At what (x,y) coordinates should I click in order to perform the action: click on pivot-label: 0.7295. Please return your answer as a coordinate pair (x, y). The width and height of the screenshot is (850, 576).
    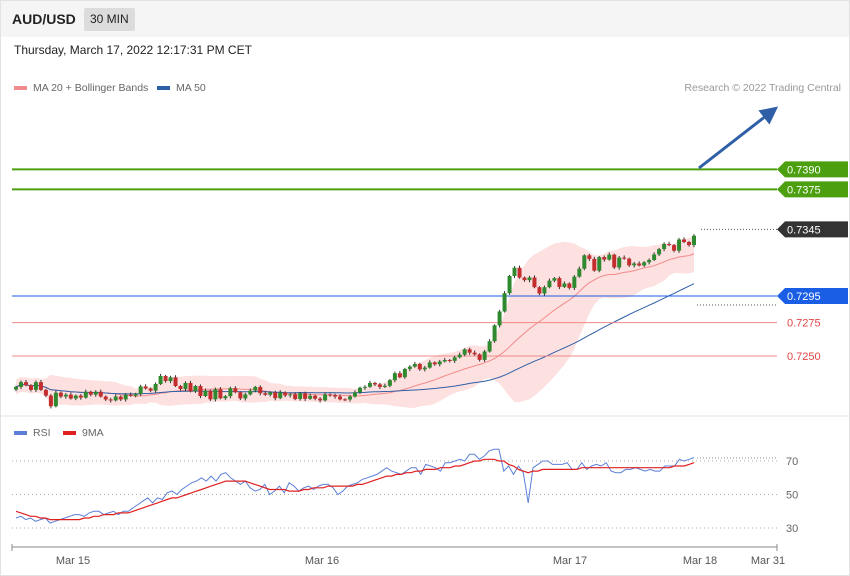
    Looking at the image, I should click on (804, 297).